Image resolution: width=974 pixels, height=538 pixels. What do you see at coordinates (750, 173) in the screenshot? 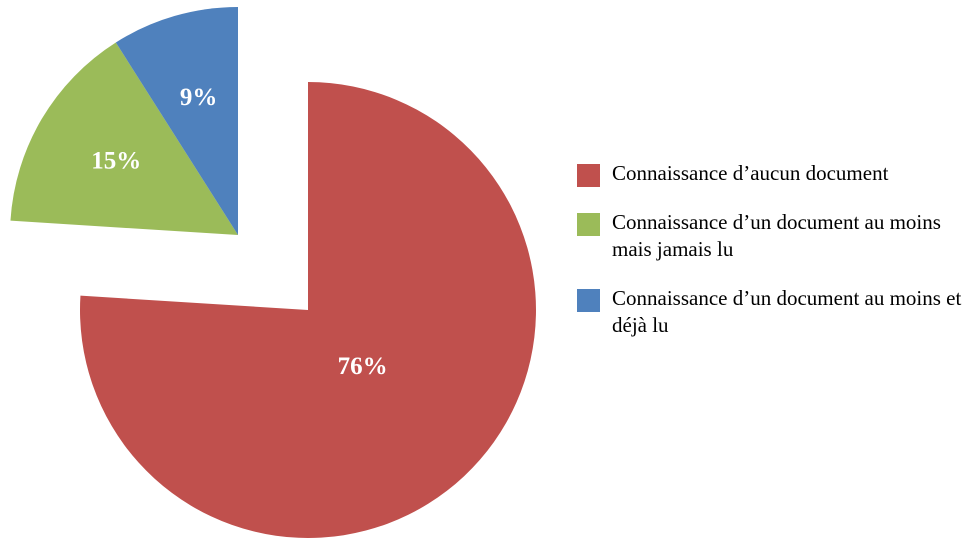
I see `legend-label-aucun-document: Connaissance d’aucun document` at bounding box center [750, 173].